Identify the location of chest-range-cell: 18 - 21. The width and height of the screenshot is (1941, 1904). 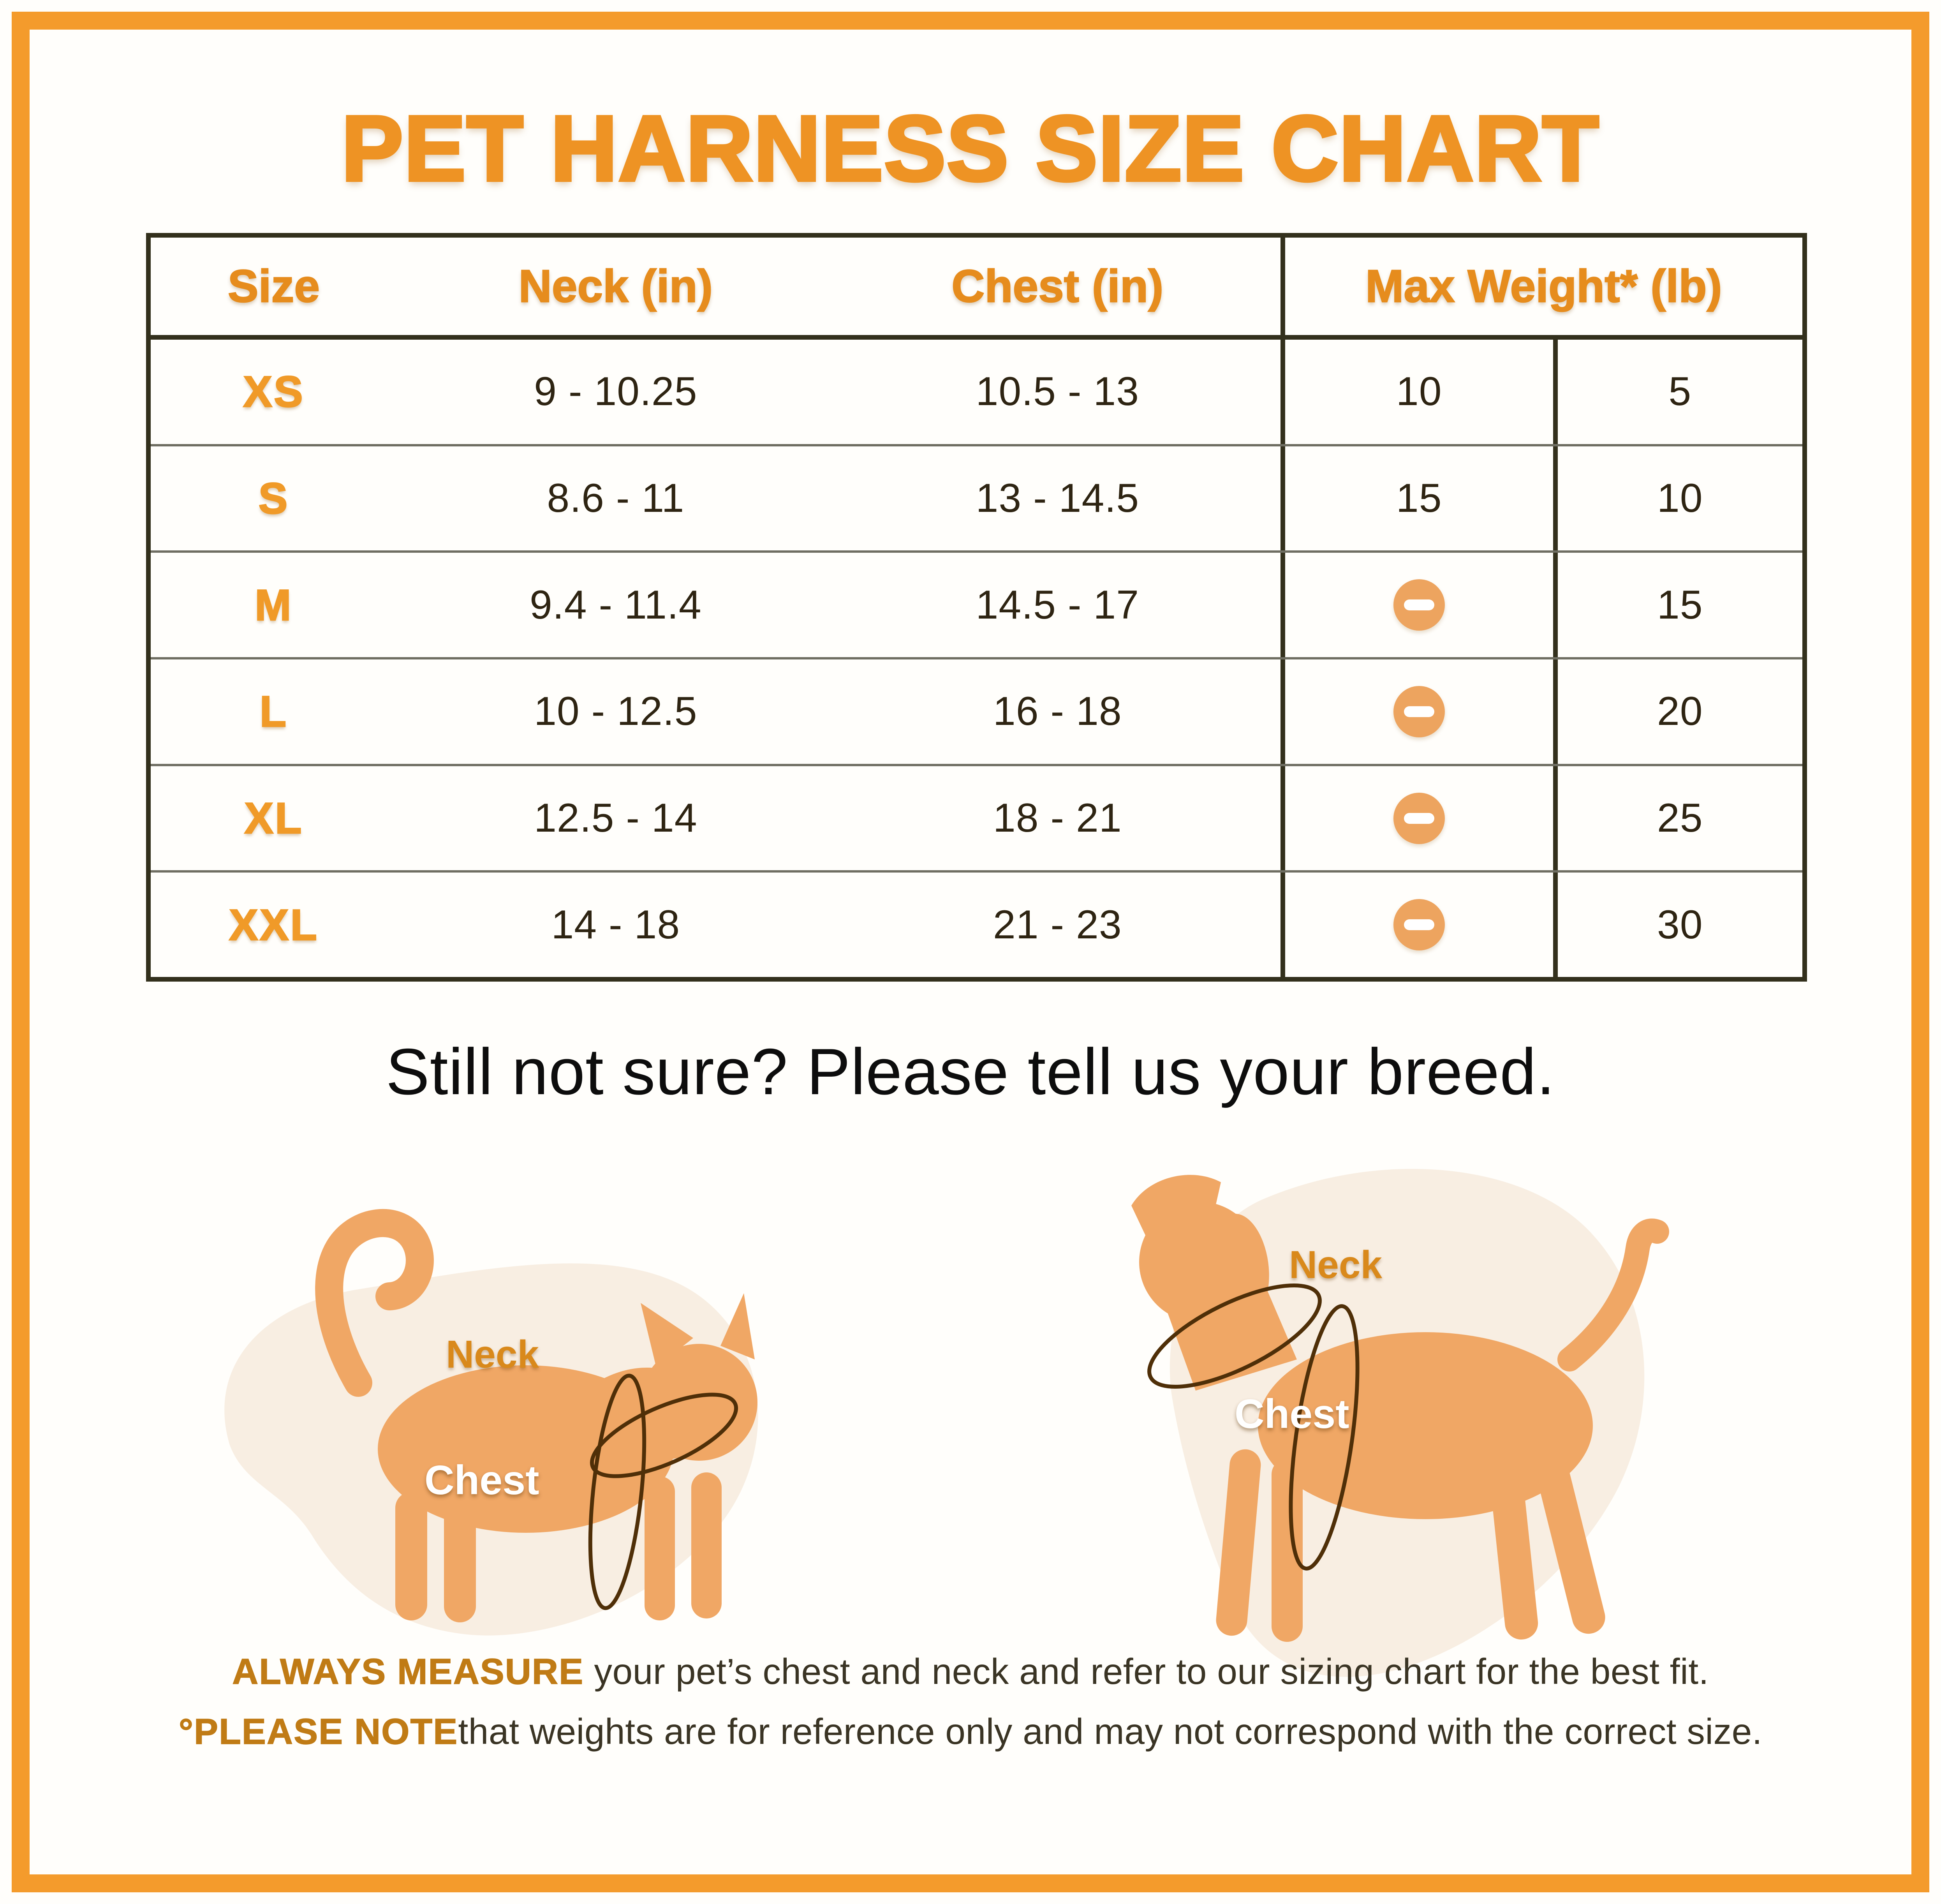
(1057, 818).